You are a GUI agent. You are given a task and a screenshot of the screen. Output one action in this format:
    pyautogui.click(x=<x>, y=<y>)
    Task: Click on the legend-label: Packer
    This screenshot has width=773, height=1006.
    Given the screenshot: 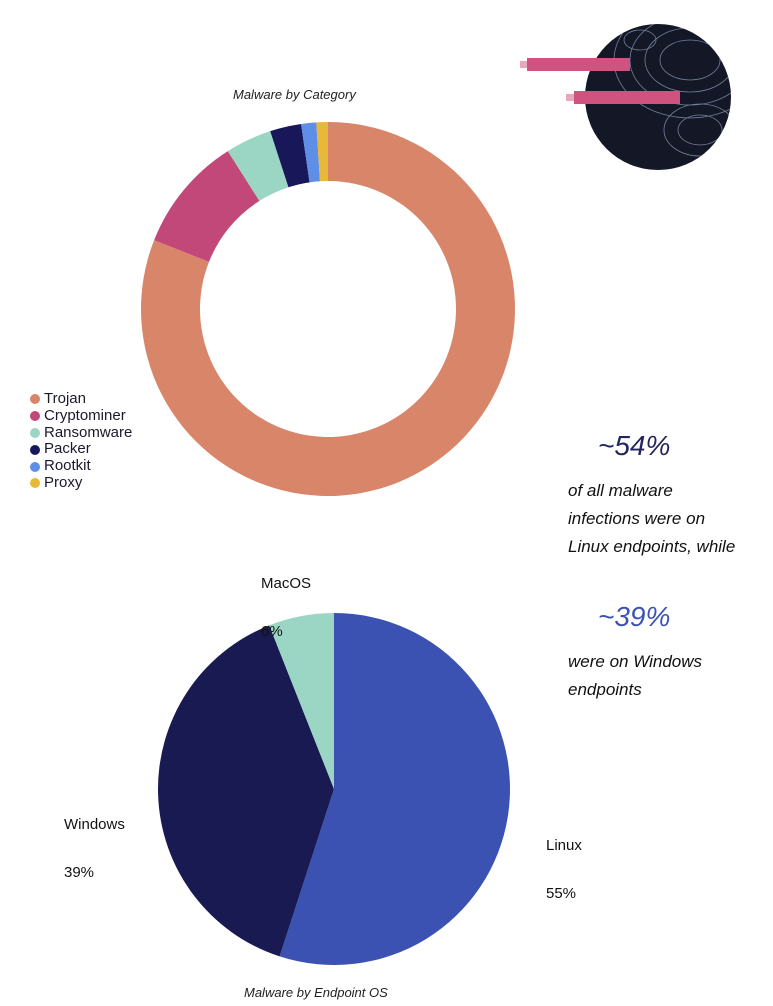 What is the action you would take?
    pyautogui.click(x=67, y=449)
    